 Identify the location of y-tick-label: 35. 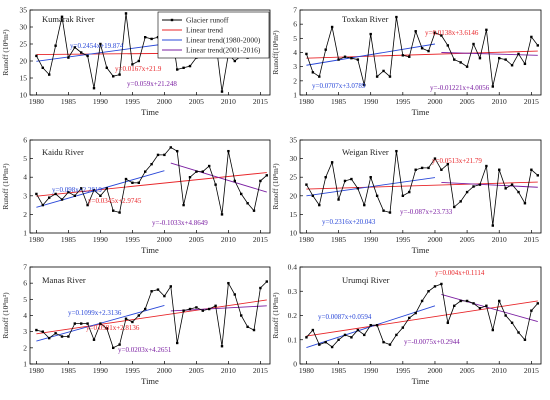
(294, 140).